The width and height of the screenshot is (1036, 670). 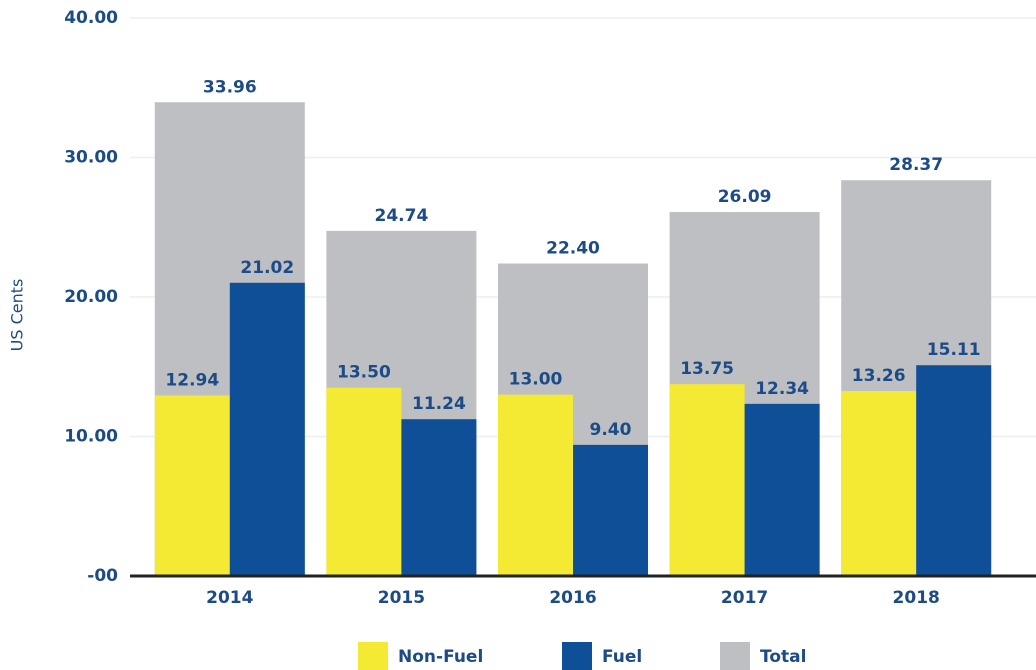 I want to click on legend-label: Non-Fuel, so click(x=440, y=657).